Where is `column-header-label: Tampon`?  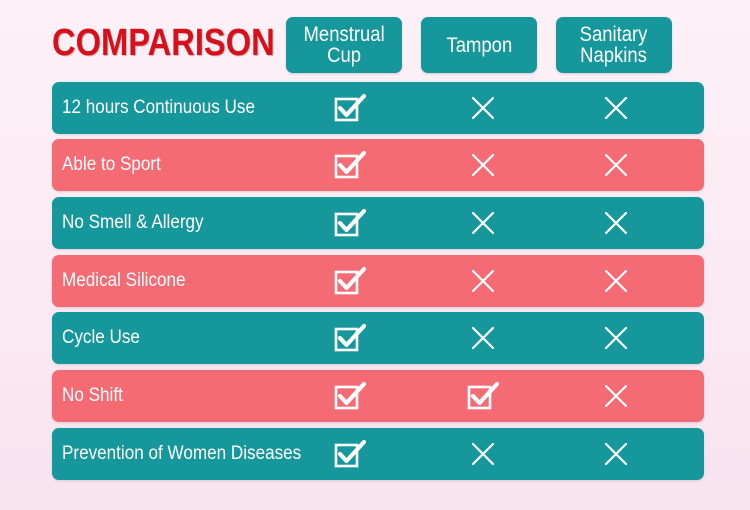 column-header-label: Tampon is located at coordinates (479, 45).